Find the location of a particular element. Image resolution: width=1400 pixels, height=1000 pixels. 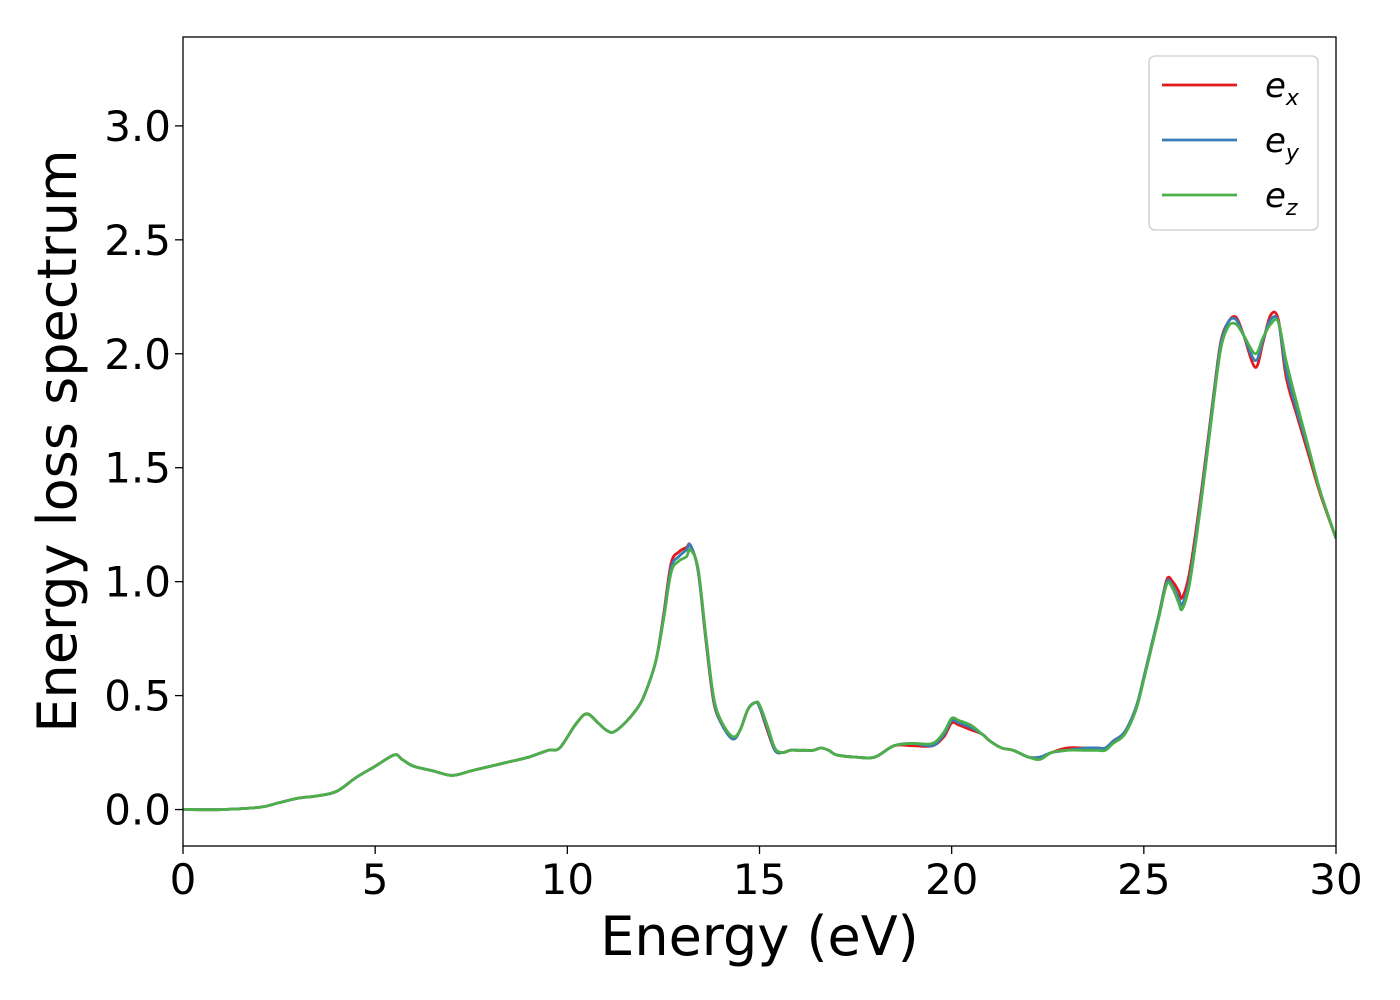

legend-label: ex is located at coordinates (1282, 88).